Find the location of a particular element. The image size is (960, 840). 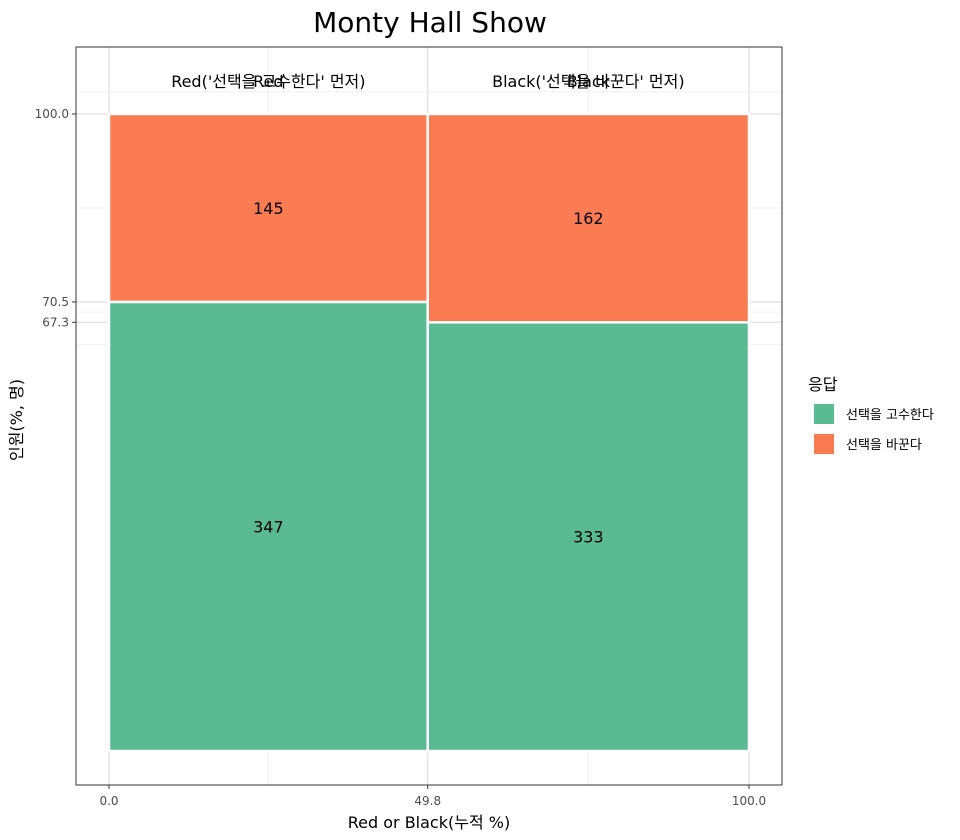

cell-label: 333 is located at coordinates (588, 537).